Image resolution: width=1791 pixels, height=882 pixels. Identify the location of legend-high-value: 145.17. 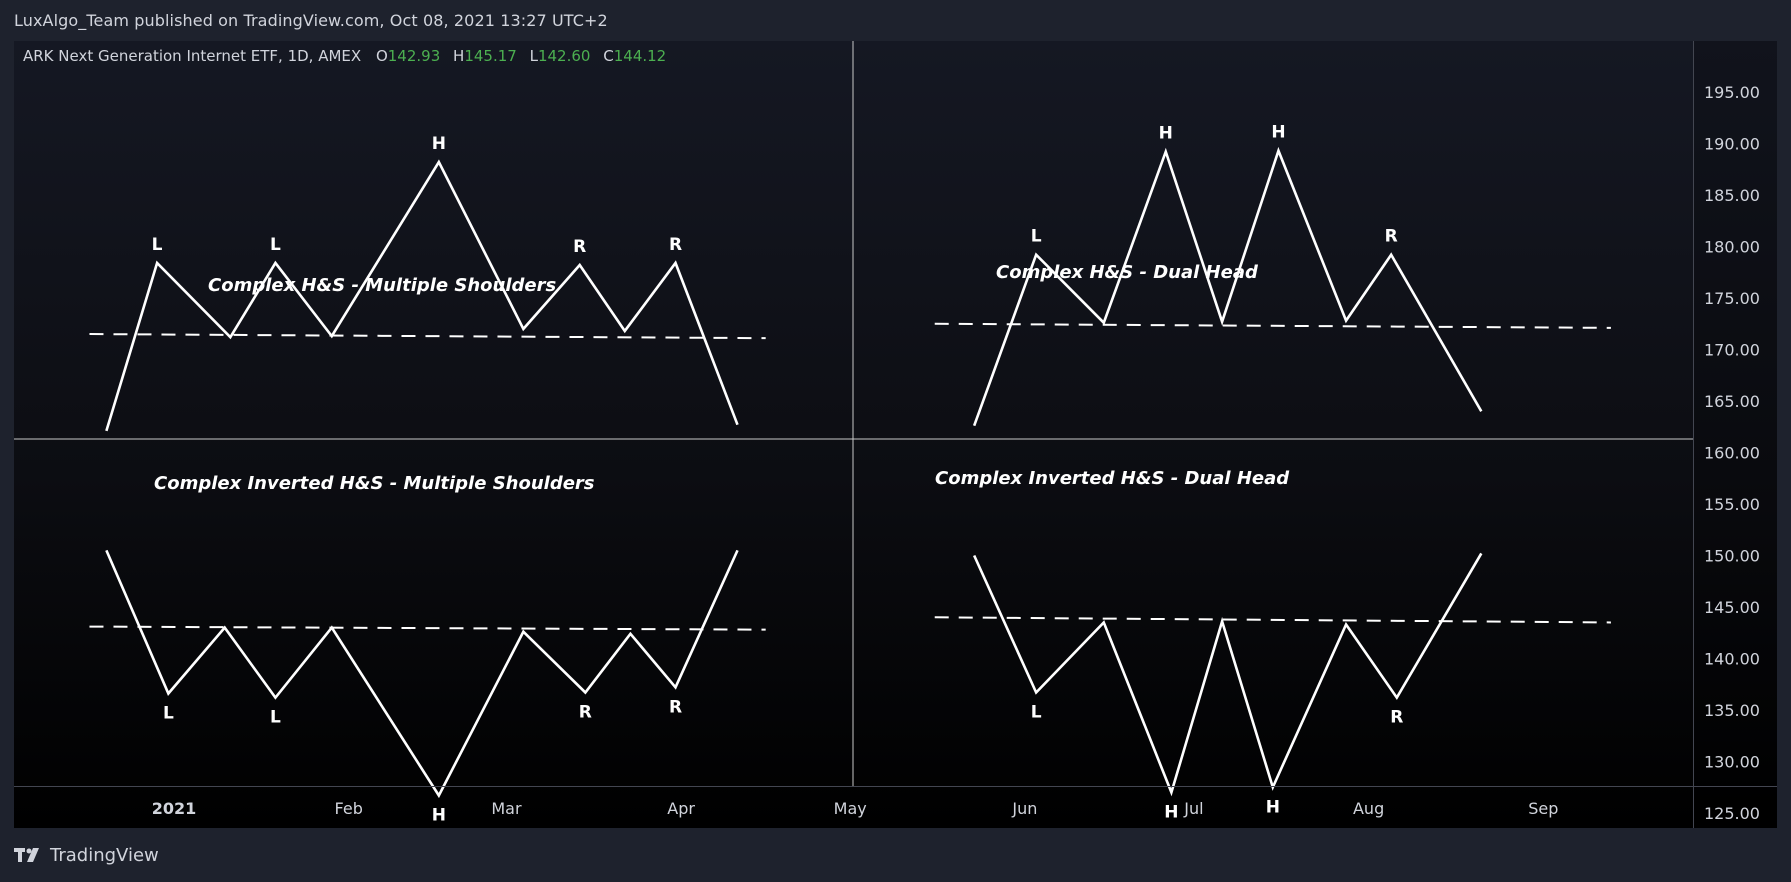
(490, 56).